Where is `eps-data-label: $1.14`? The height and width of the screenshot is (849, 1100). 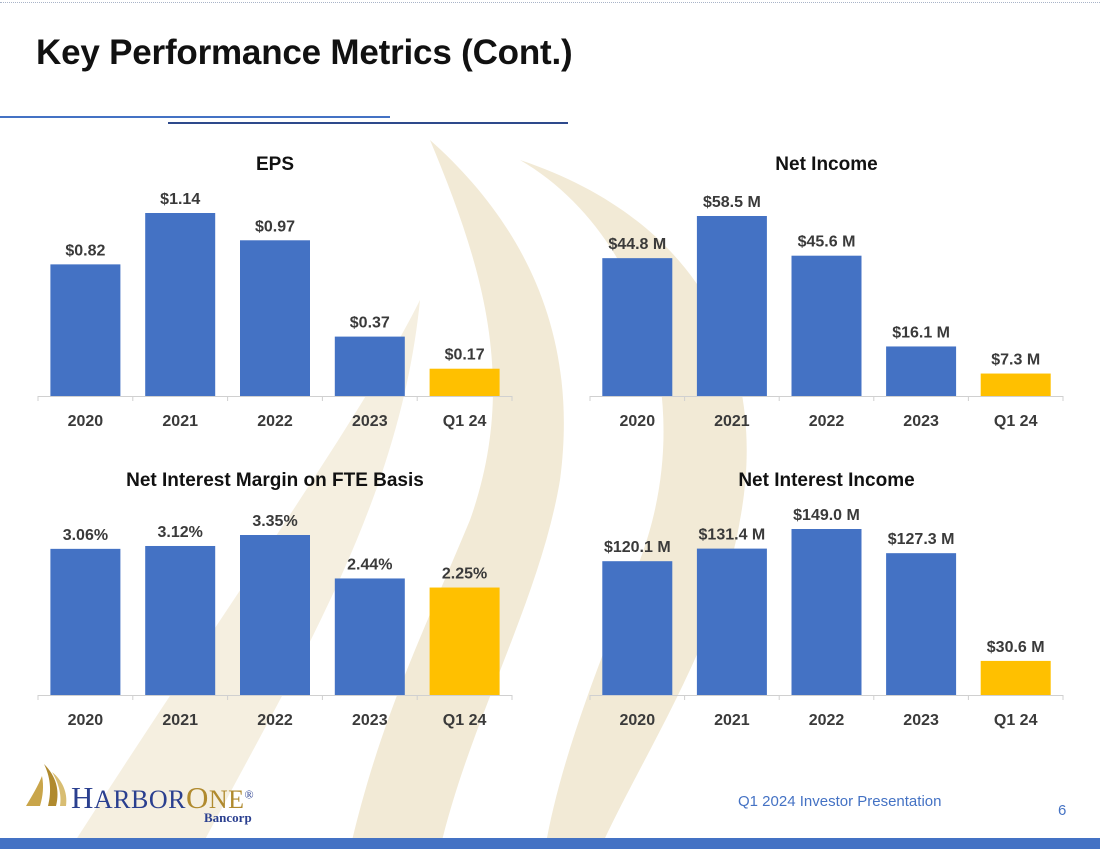 eps-data-label: $1.14 is located at coordinates (180, 199).